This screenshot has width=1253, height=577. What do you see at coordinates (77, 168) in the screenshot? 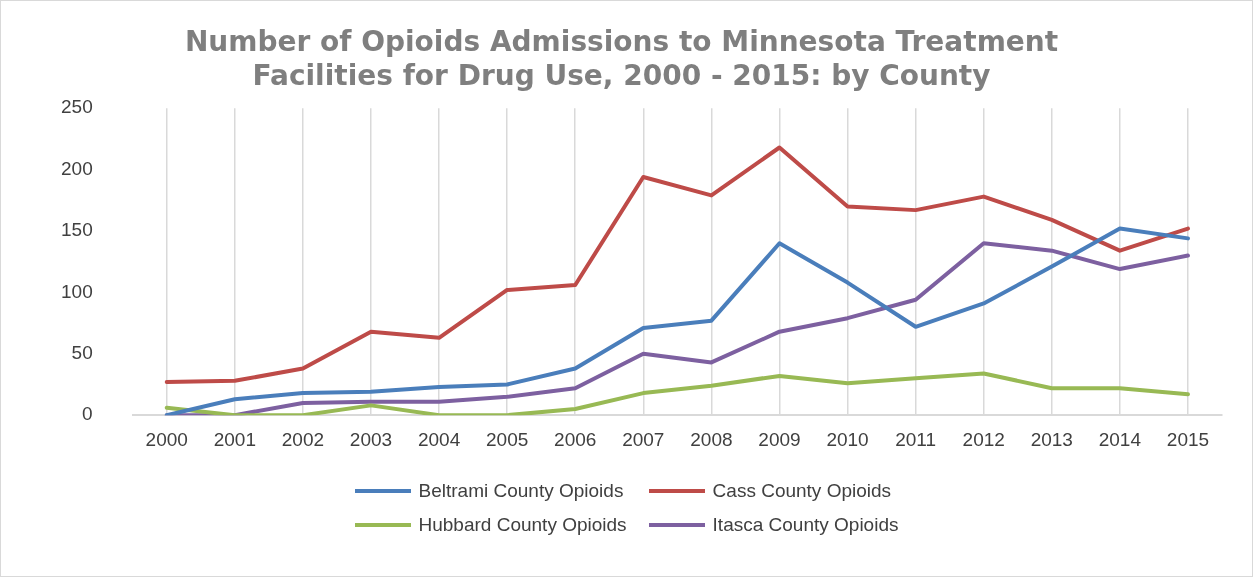
I see `y-tick-label: 200` at bounding box center [77, 168].